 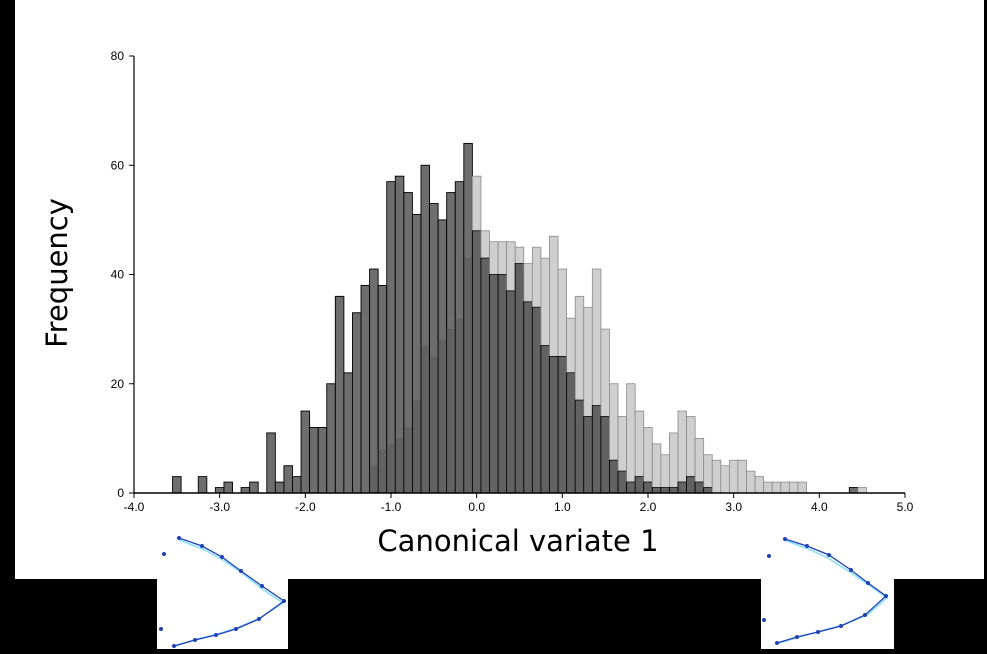 I want to click on left-shape-outline-light, so click(x=229, y=593).